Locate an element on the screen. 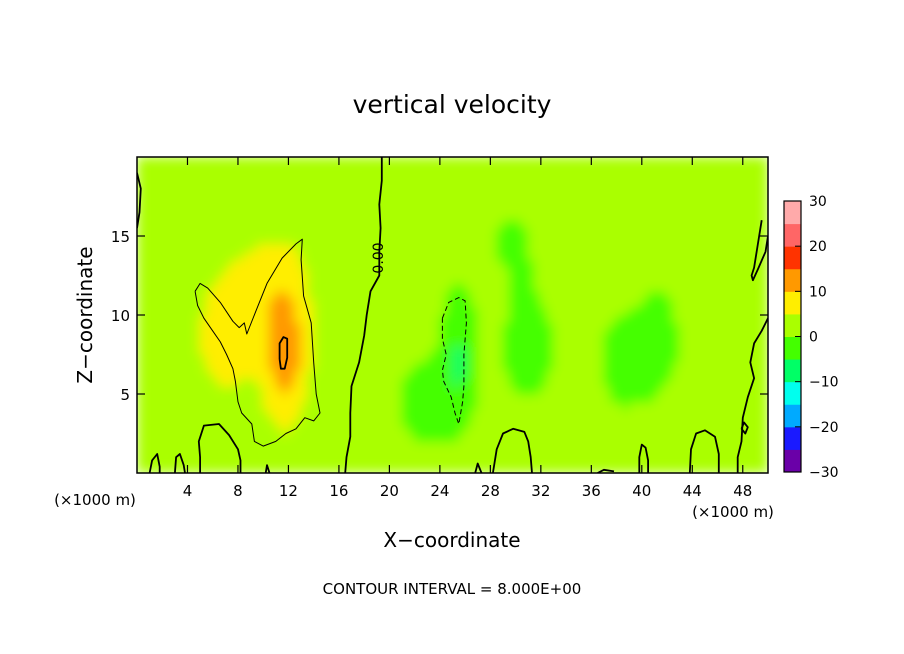 The width and height of the screenshot is (904, 654). y-axis-label: Z−coordinate is located at coordinates (85, 314).